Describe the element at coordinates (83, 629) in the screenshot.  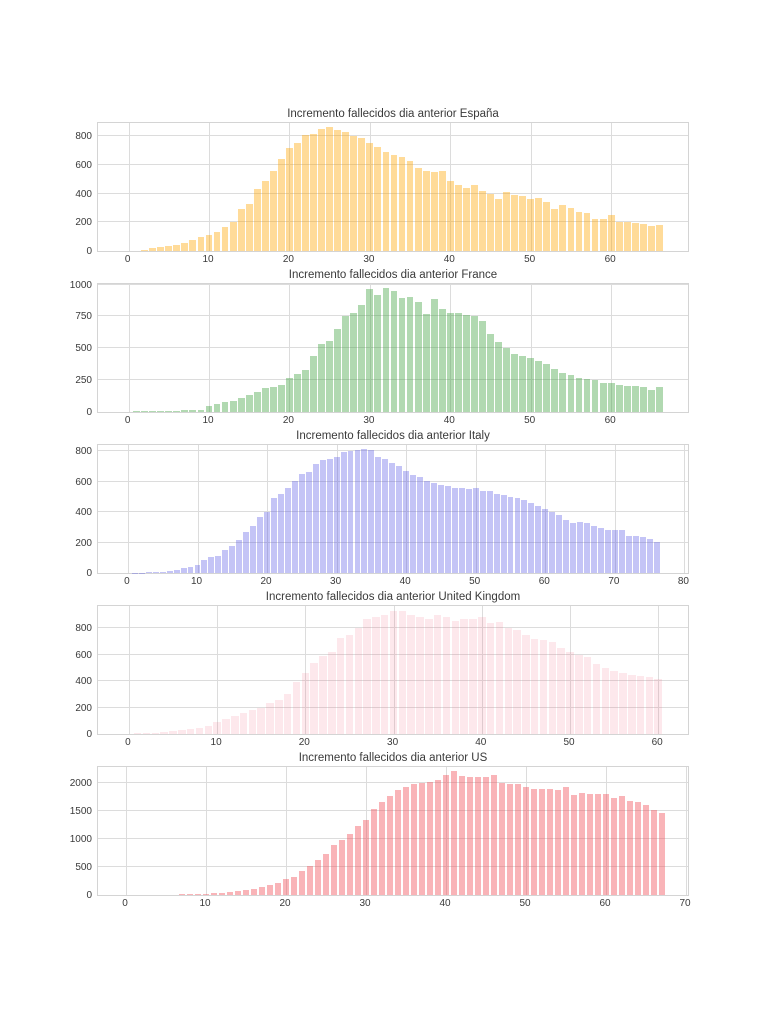
I see `y-tick-label: 800` at that location.